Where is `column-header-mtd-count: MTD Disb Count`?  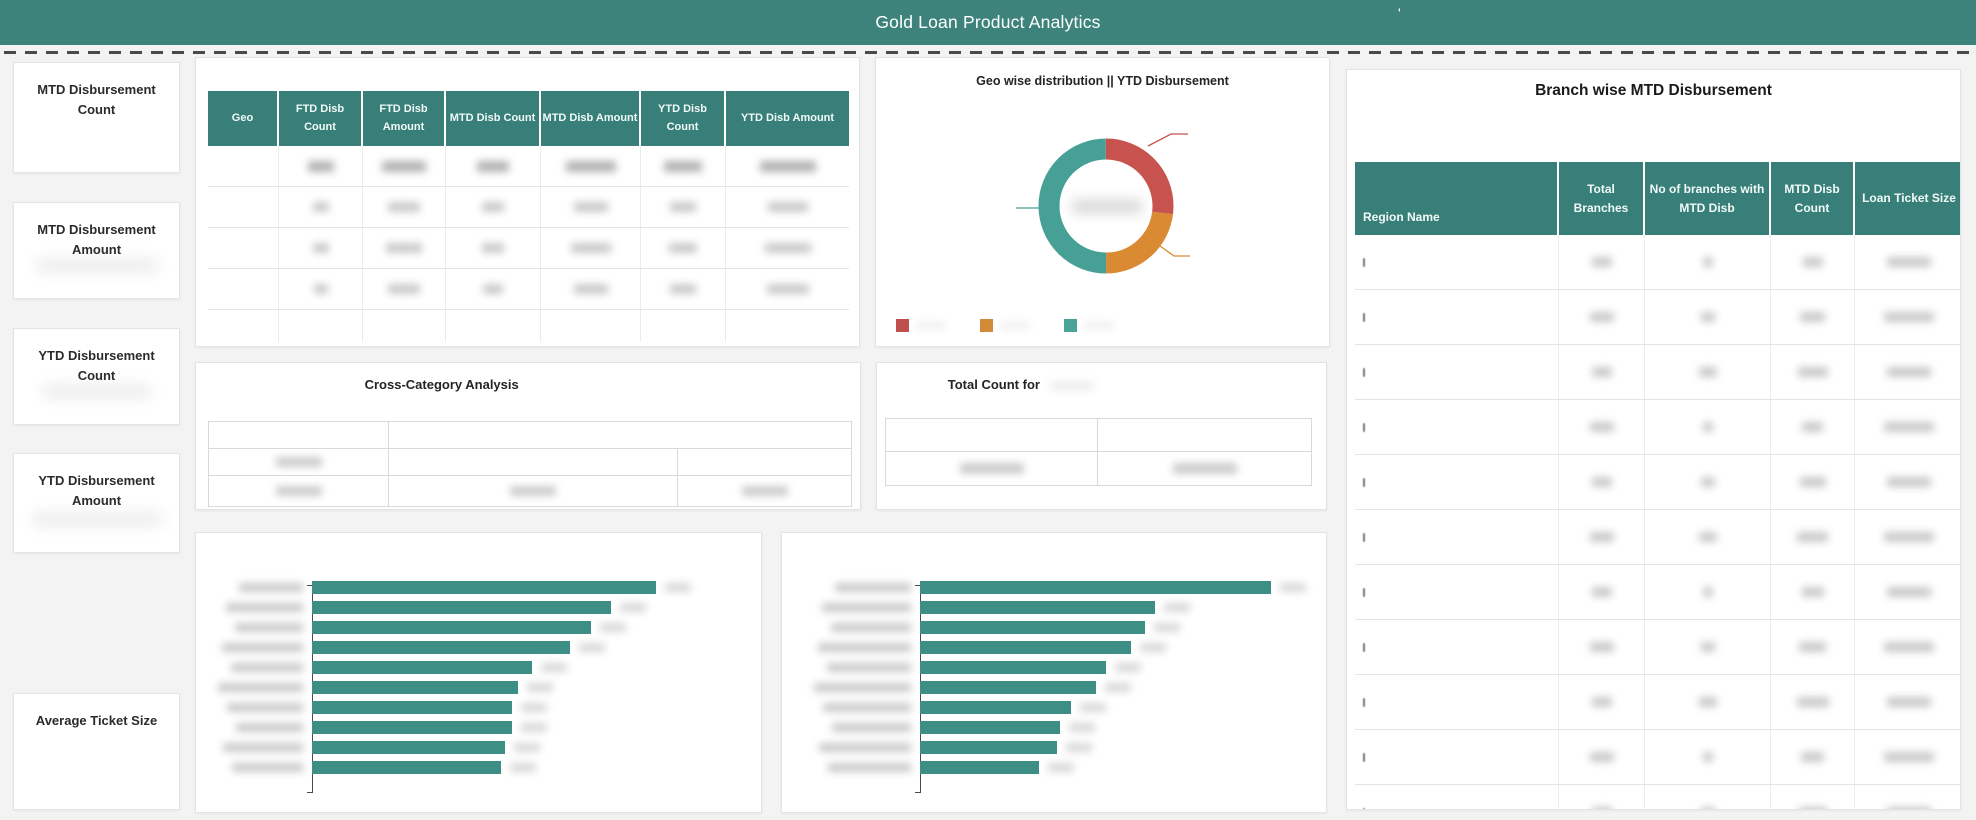 column-header-mtd-count: MTD Disb Count is located at coordinates (493, 118).